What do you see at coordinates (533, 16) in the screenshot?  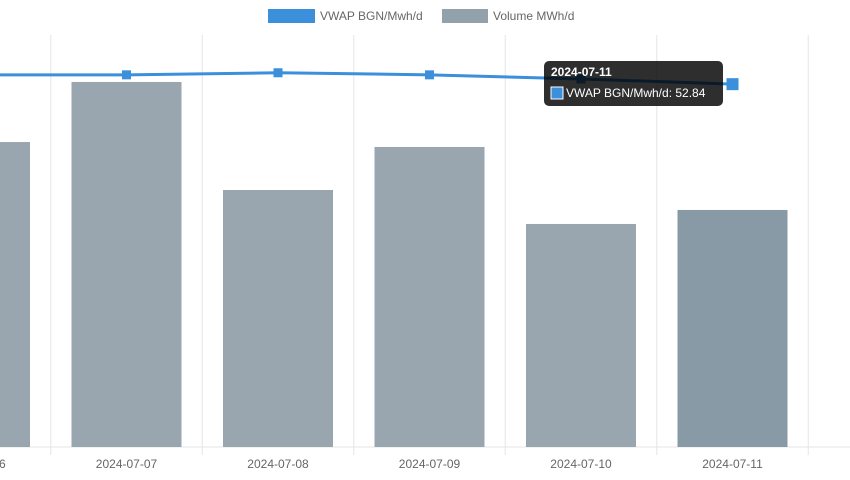 I see `legend-label: Volume MWh/d` at bounding box center [533, 16].